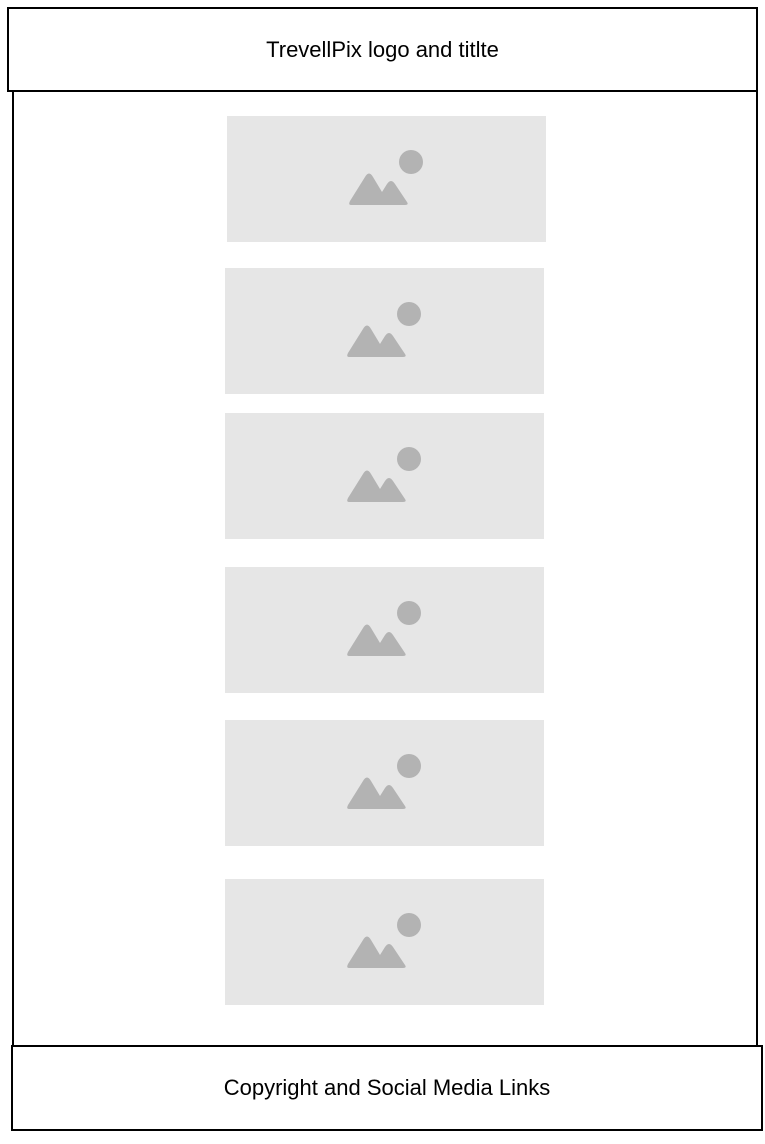 The height and width of the screenshot is (1144, 765). I want to click on header-section: TrevellPix logo and titlte, so click(382, 49).